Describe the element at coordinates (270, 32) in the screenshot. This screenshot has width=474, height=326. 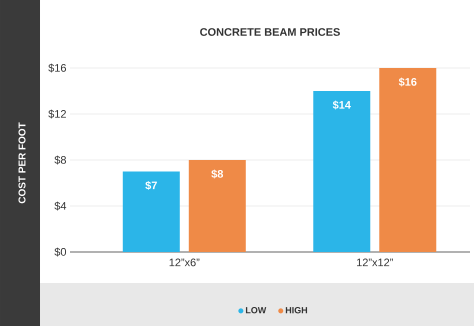
I see `chart-title: CONCRETE BEAM PRICES` at that location.